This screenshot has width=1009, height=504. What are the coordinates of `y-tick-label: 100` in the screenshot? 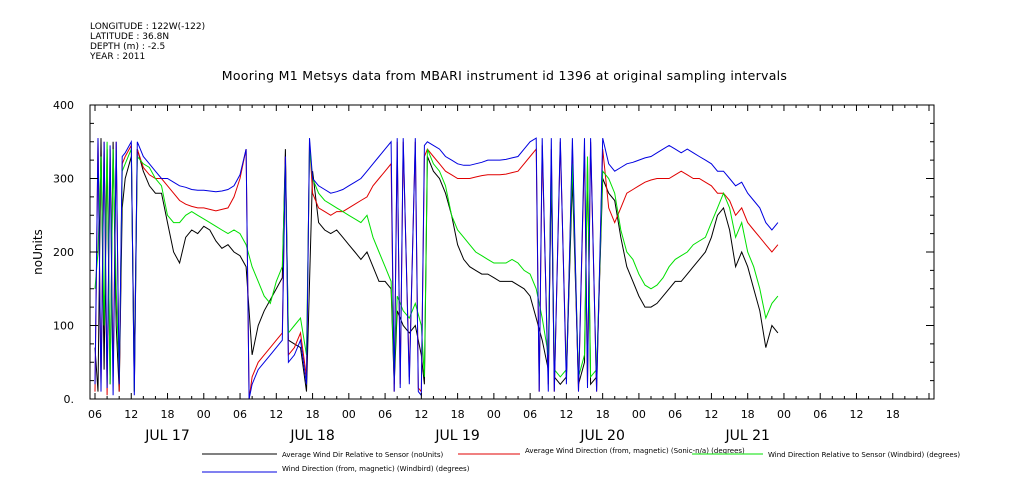 It's located at (63, 326).